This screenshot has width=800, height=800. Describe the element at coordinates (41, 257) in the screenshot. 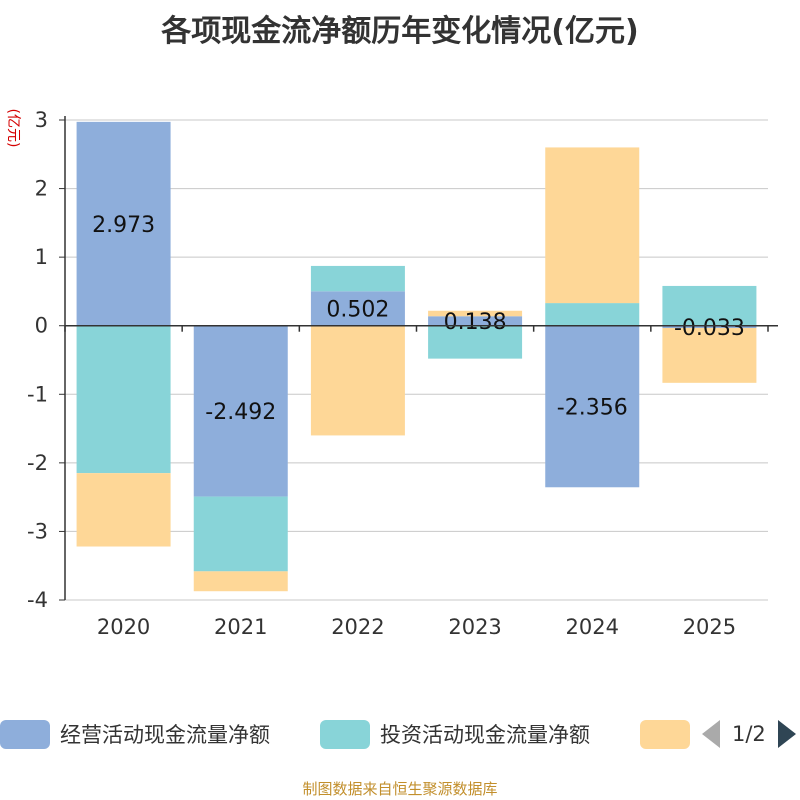

I see `y-tick-label: 1` at that location.